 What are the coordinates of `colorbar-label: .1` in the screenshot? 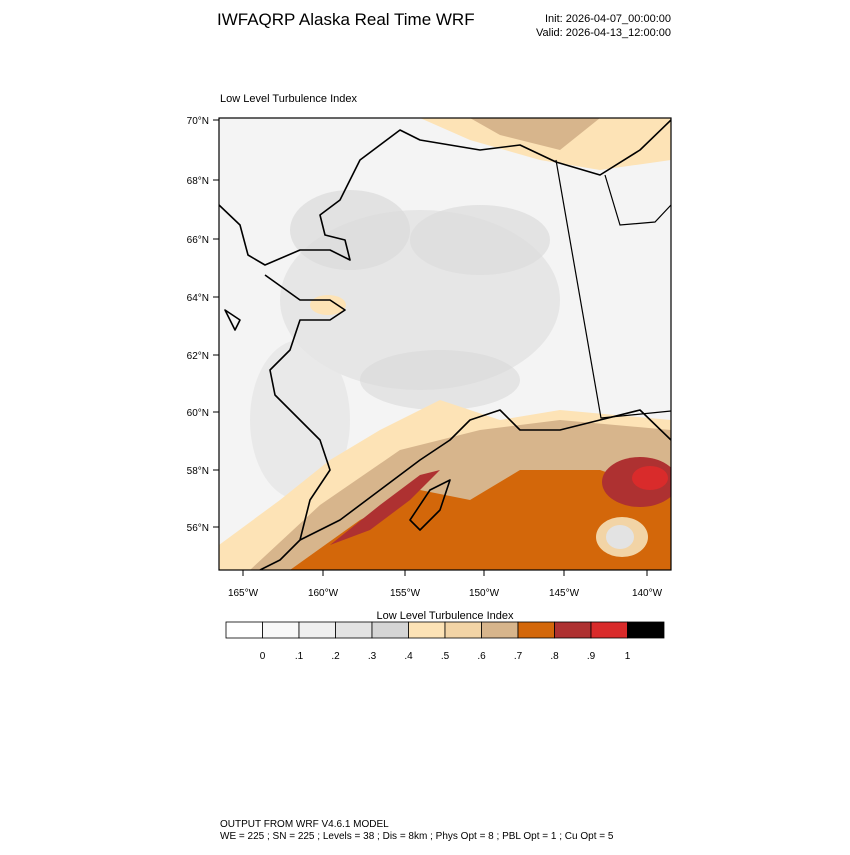 It's located at (299, 656).